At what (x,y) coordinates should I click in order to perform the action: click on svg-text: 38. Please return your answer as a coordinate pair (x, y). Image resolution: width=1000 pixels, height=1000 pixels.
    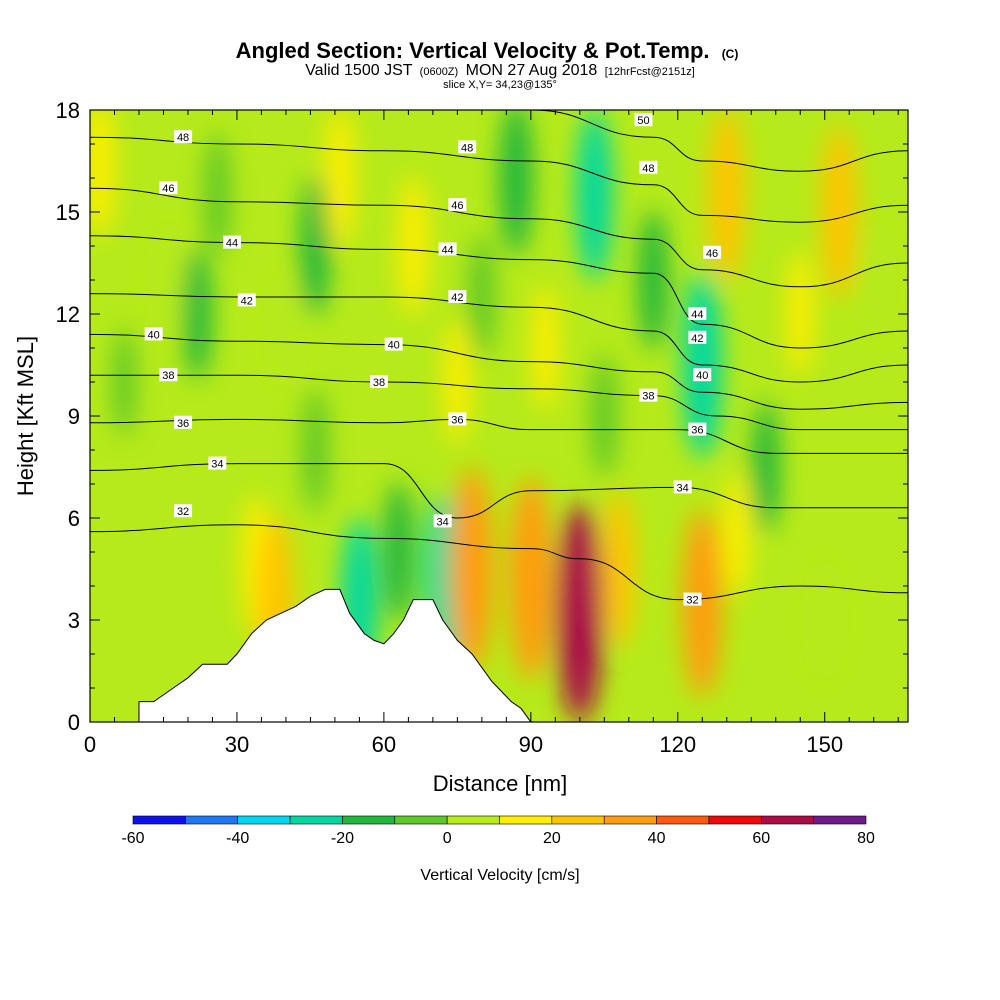
    Looking at the image, I should click on (168, 376).